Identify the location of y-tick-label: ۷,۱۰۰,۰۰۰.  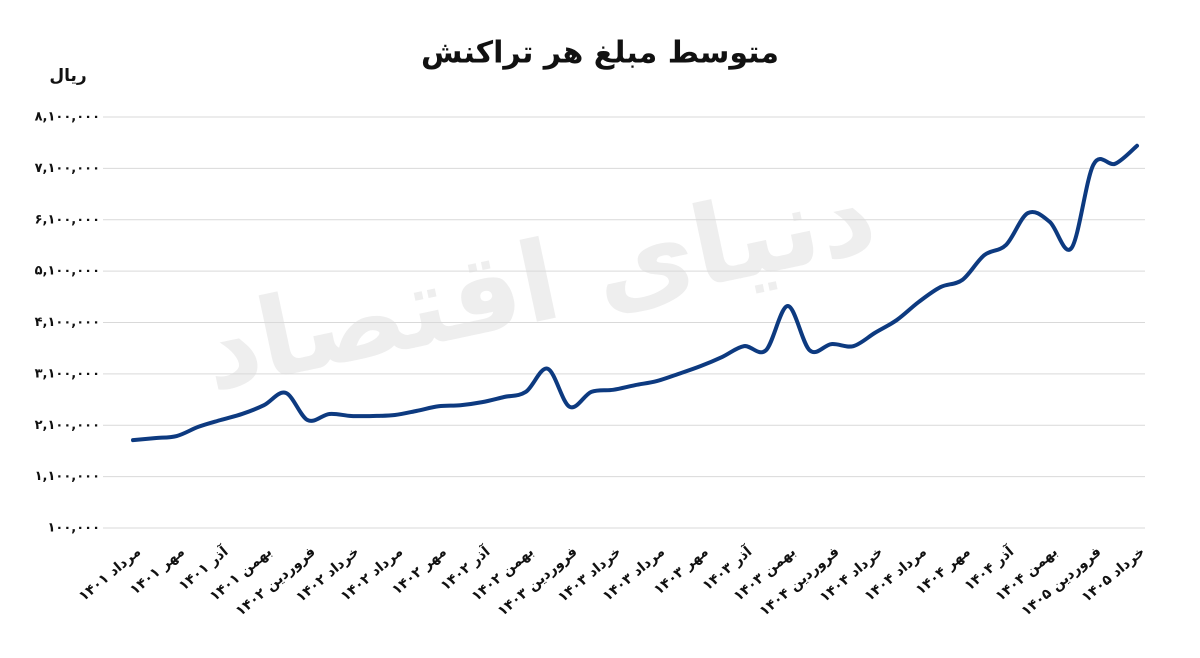
(67, 168).